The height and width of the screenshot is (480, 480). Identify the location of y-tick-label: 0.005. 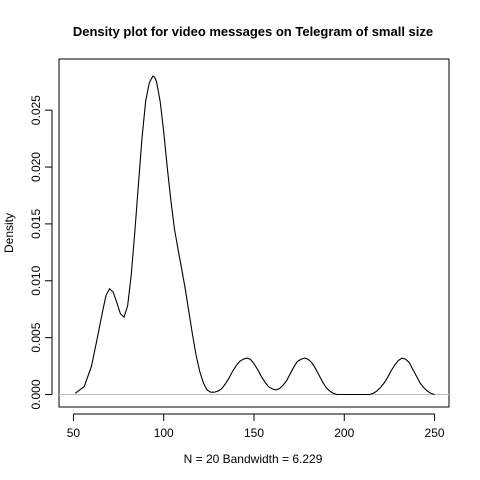
(36, 337).